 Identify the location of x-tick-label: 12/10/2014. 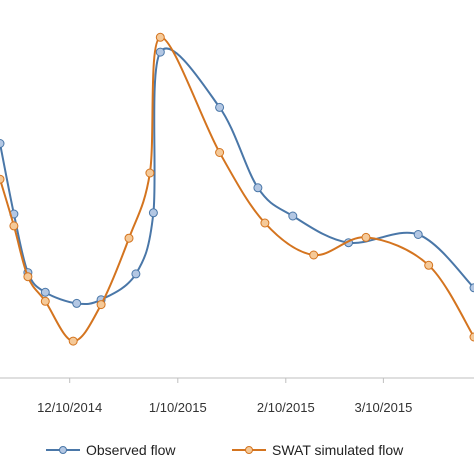
(69, 407).